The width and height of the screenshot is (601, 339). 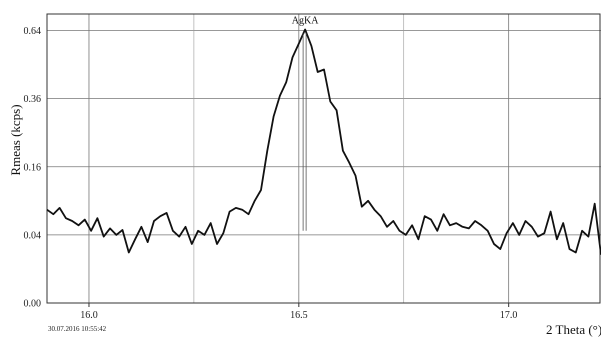 I want to click on x-tick-label: 16.5, so click(x=299, y=315).